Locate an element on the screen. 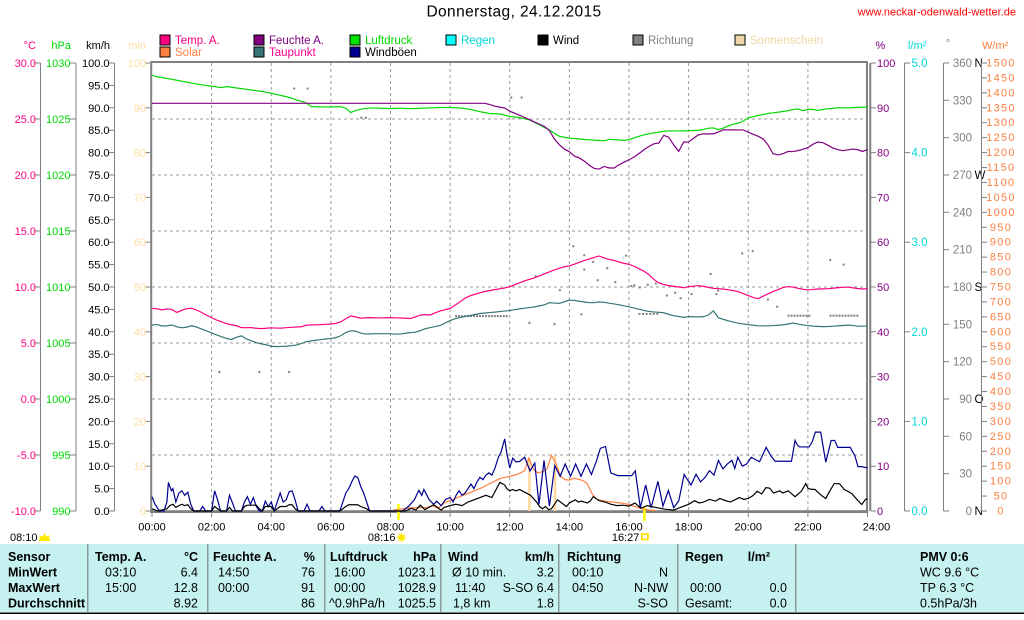 Image resolution: width=1024 pixels, height=620 pixels. svg-text: 100.0 is located at coordinates (96, 64).